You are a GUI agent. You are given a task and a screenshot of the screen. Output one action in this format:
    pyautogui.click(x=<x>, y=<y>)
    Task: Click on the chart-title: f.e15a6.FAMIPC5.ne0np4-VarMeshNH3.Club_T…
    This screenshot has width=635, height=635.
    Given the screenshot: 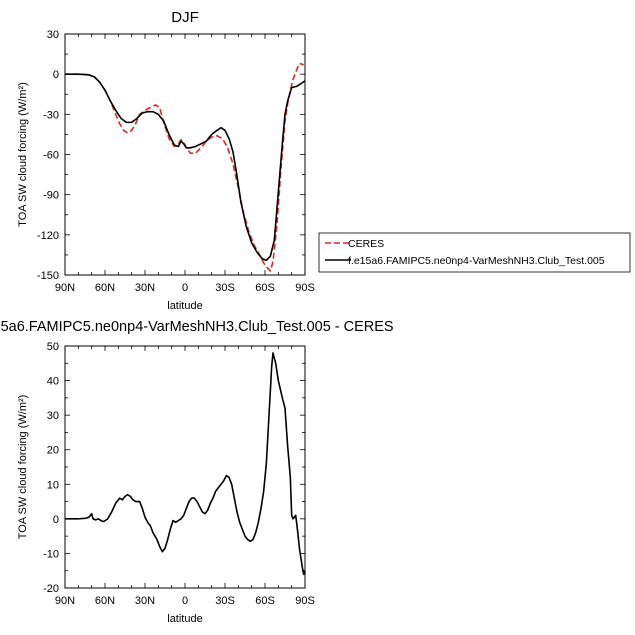 What is the action you would take?
    pyautogui.click(x=197, y=327)
    